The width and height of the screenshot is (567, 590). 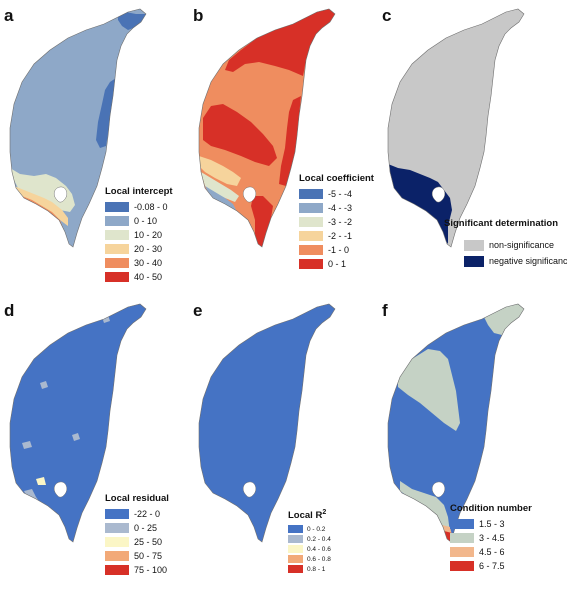 I want to click on panel-label-f: f, so click(x=385, y=310).